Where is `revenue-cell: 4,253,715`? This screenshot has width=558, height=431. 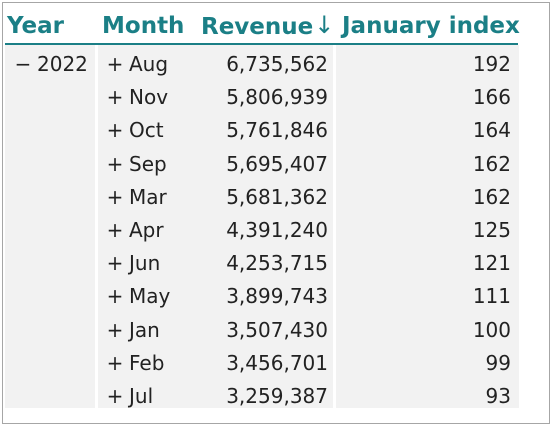
revenue-cell: 4,253,715 is located at coordinates (277, 263).